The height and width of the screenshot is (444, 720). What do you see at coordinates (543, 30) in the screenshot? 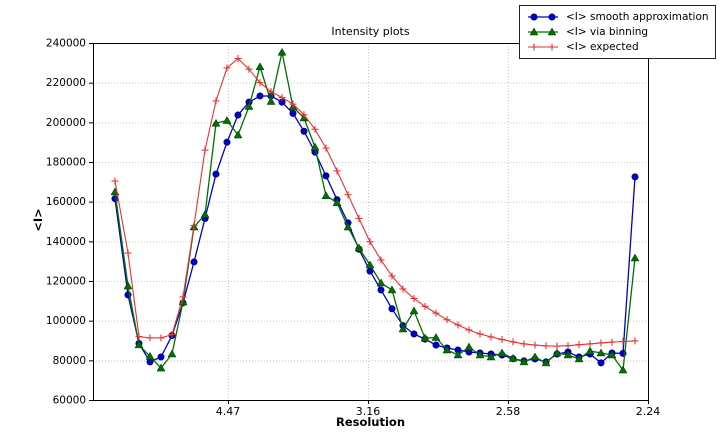
I see `triangle-marker-icon` at bounding box center [543, 30].